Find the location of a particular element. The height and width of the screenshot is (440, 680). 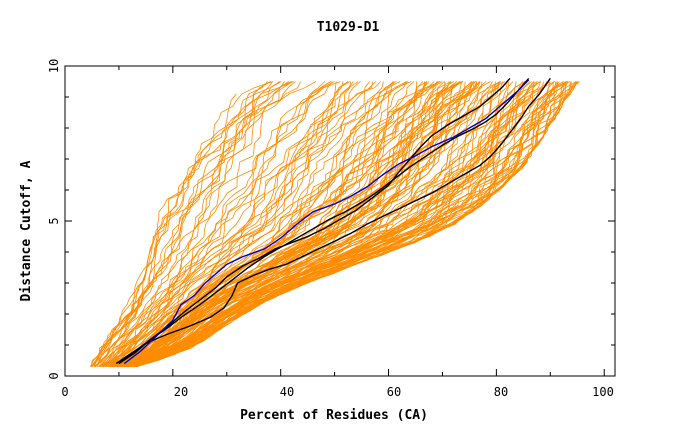

x-tick-label-20: 20 is located at coordinates (181, 392).